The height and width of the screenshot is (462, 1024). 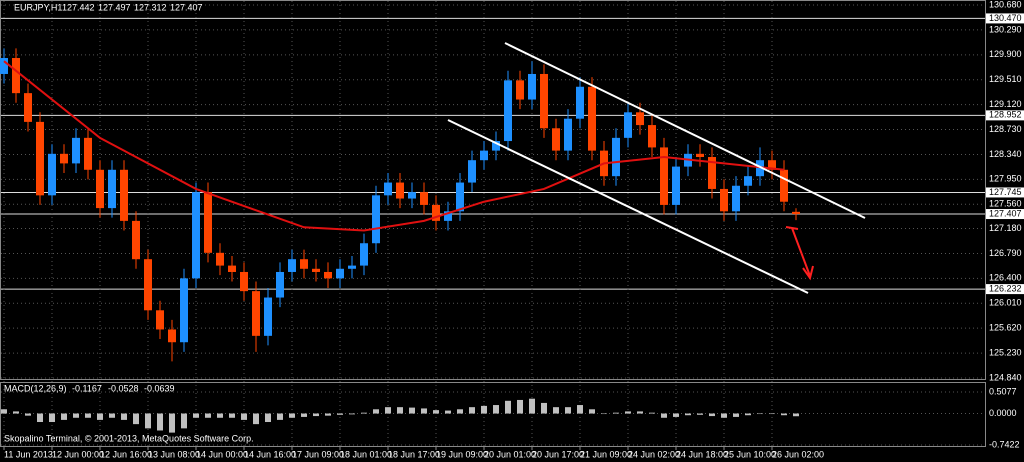 What do you see at coordinates (78, 7) in the screenshot?
I see `quote-value: 127.442` at bounding box center [78, 7].